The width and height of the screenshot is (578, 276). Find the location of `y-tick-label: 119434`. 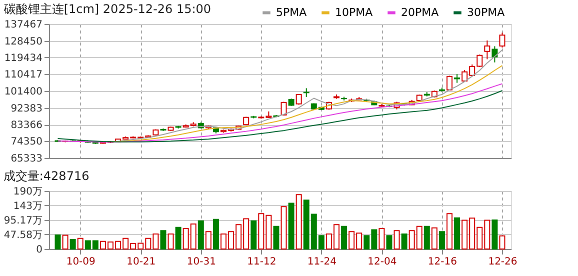

y-tick-label: 119434 is located at coordinates (23, 58).